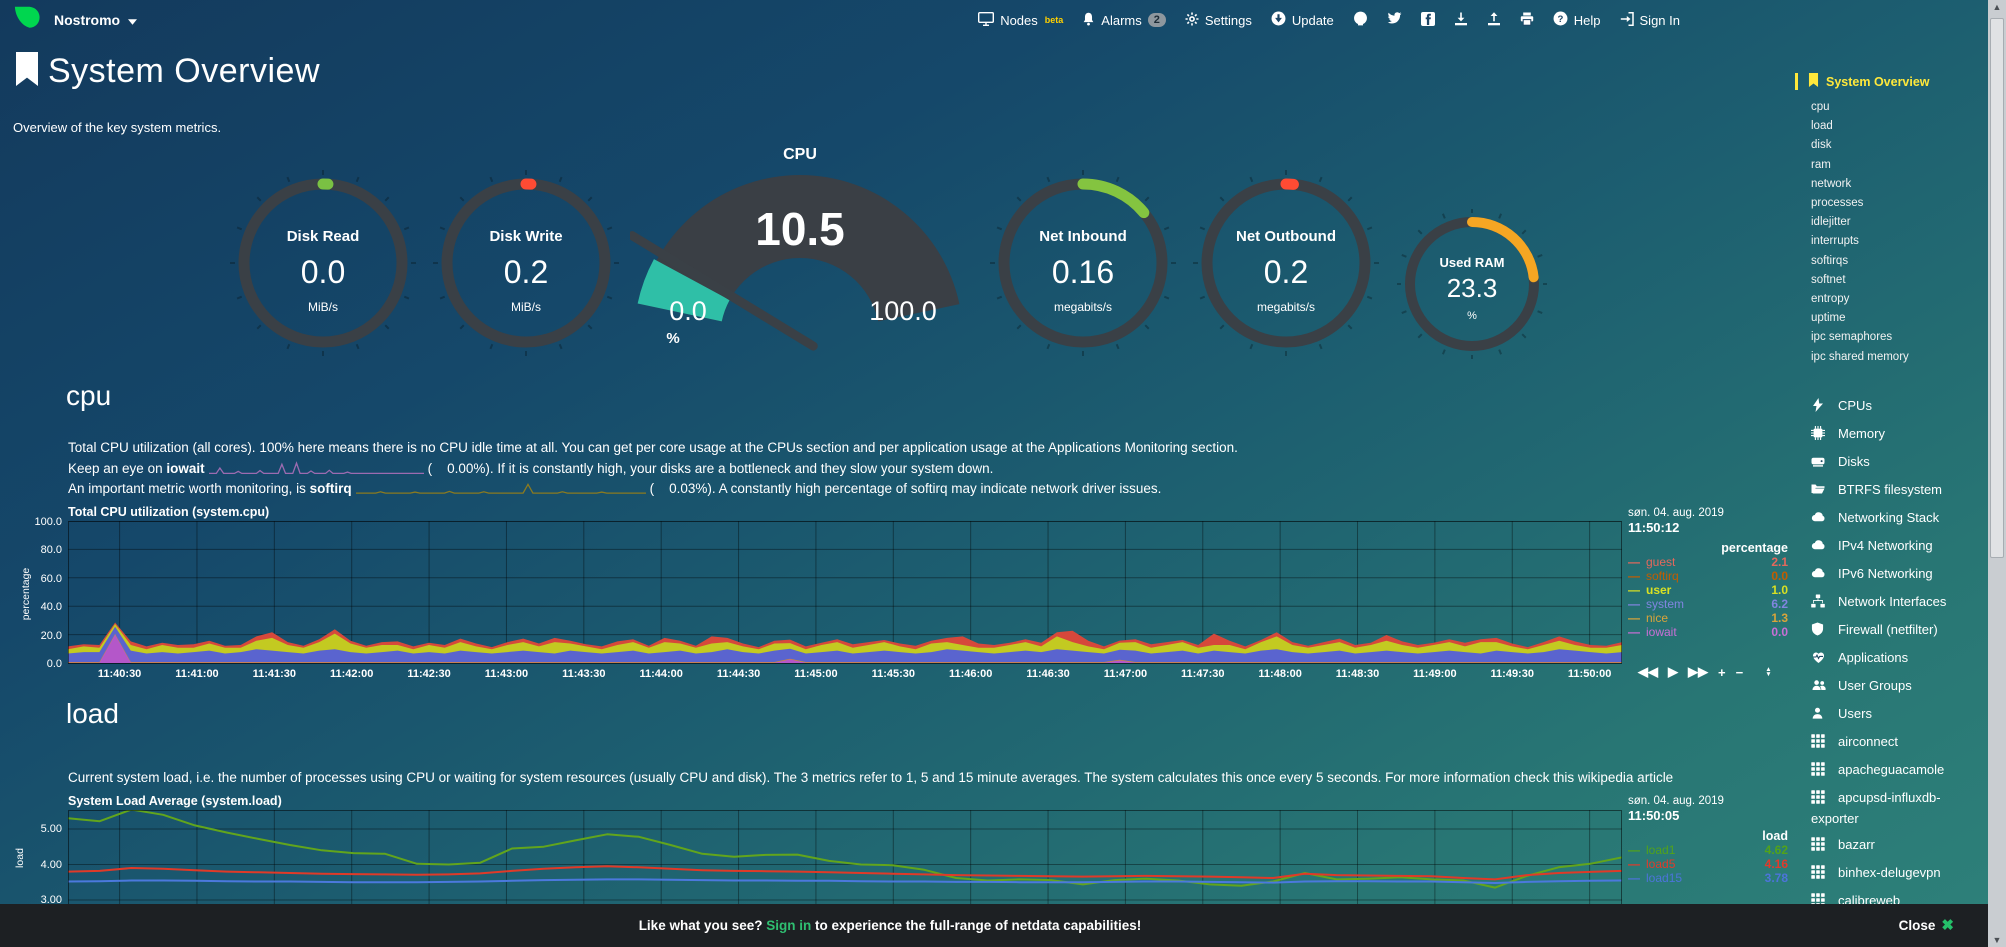  Describe the element at coordinates (1876, 808) in the screenshot. I see `sidebar-section-apcupsd-influxdb-exporter: apcupsd-influxdb-exporter` at that location.